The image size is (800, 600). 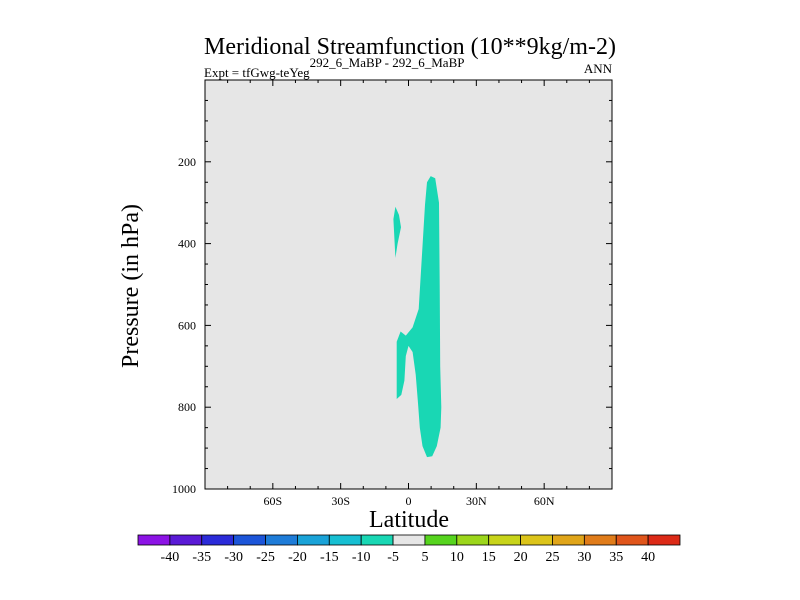 I want to click on x-tick-label: 30S, so click(x=340, y=501).